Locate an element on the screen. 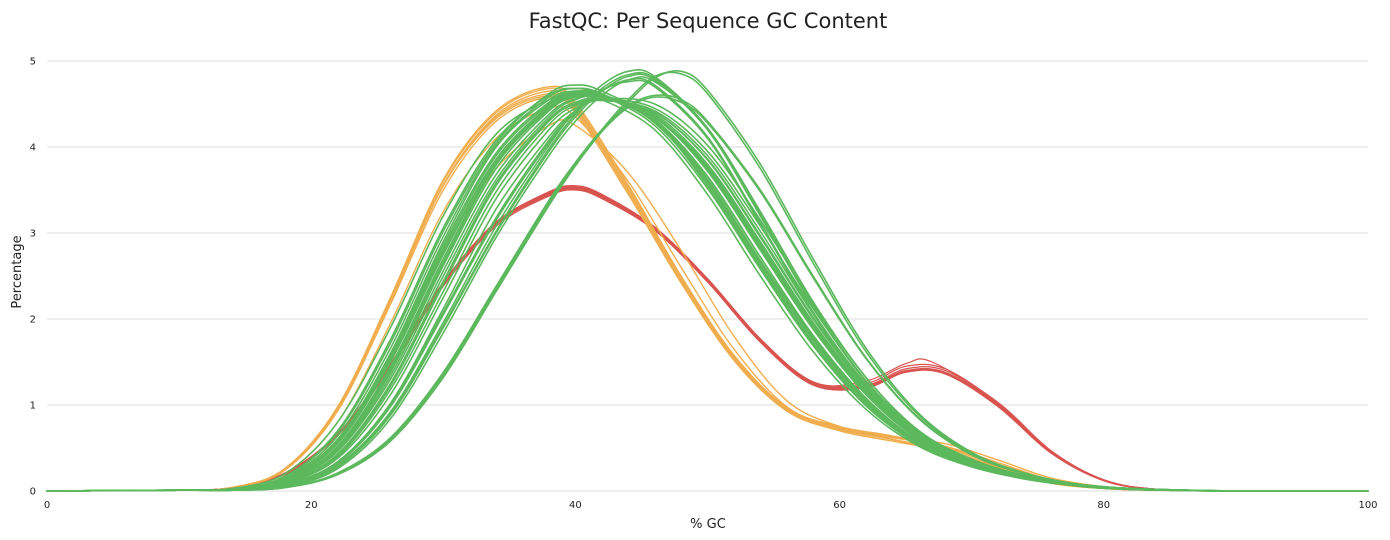 This screenshot has height=540, width=1390. x-tick-label: 60 is located at coordinates (839, 505).